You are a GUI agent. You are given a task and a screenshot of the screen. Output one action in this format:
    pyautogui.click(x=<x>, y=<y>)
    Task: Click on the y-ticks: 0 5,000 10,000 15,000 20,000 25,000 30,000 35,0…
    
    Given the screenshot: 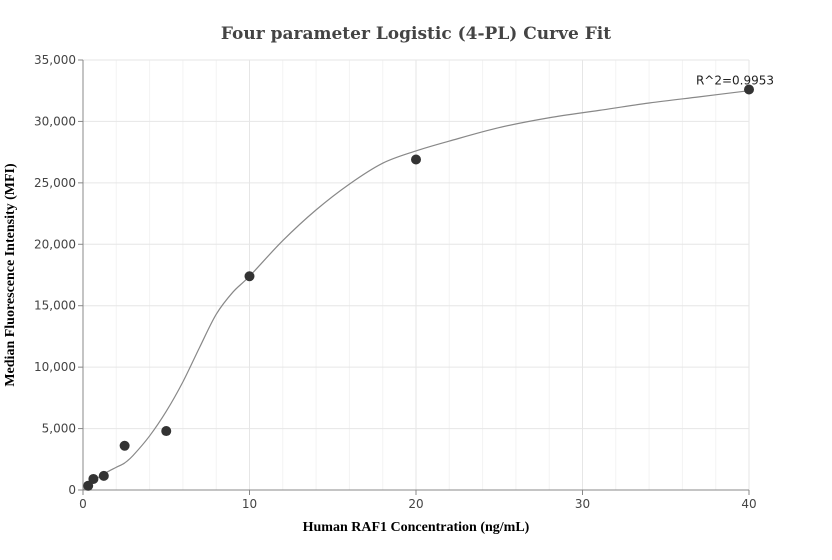 What is the action you would take?
    pyautogui.click(x=58, y=275)
    